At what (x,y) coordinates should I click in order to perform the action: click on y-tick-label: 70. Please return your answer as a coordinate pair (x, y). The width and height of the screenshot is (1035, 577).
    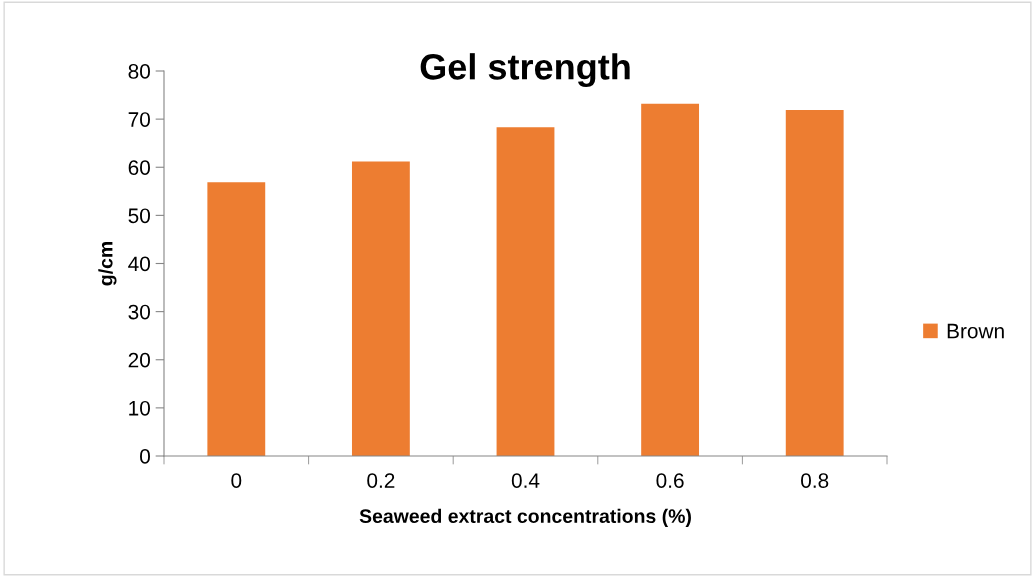
    Looking at the image, I should click on (139, 119).